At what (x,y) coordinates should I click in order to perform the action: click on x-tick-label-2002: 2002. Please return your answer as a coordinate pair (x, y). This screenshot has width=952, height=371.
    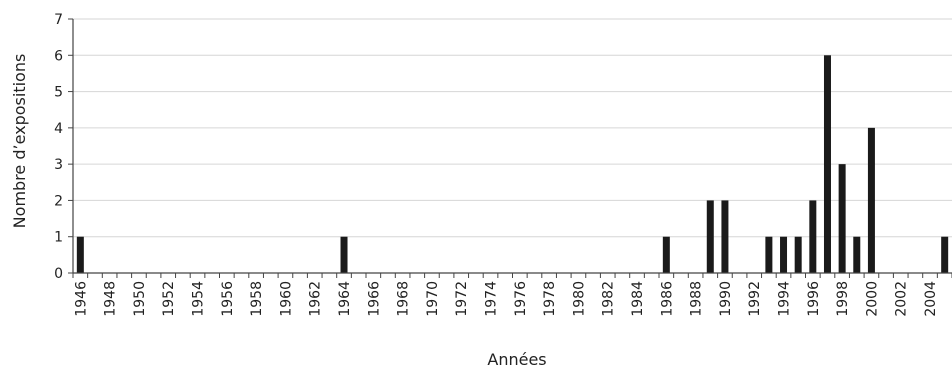
    Looking at the image, I should click on (902, 299).